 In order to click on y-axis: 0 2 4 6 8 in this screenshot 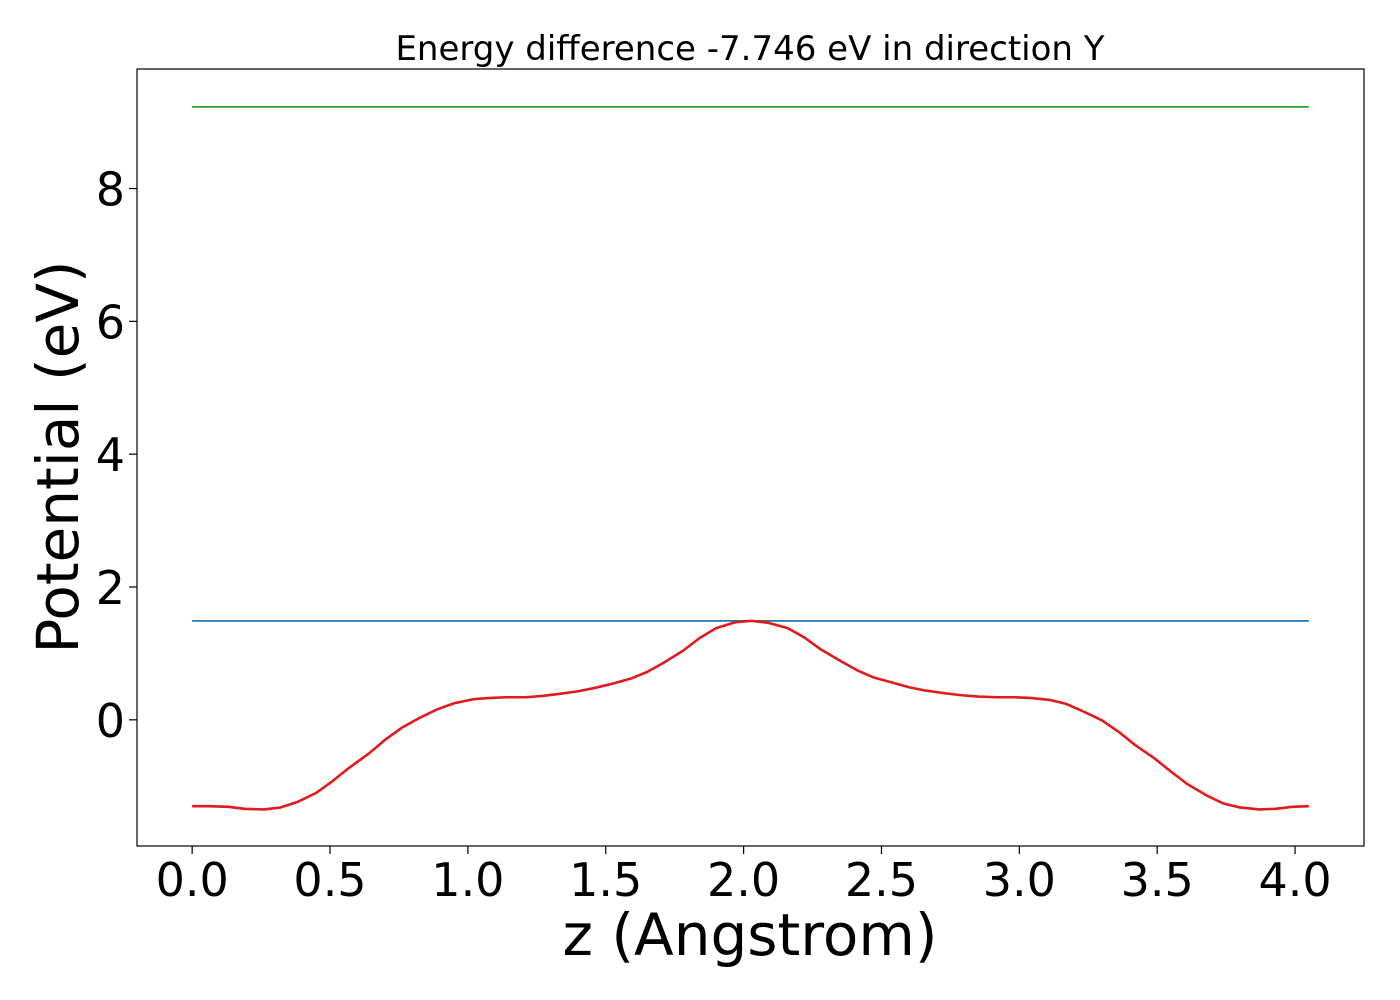, I will do `click(116, 455)`.